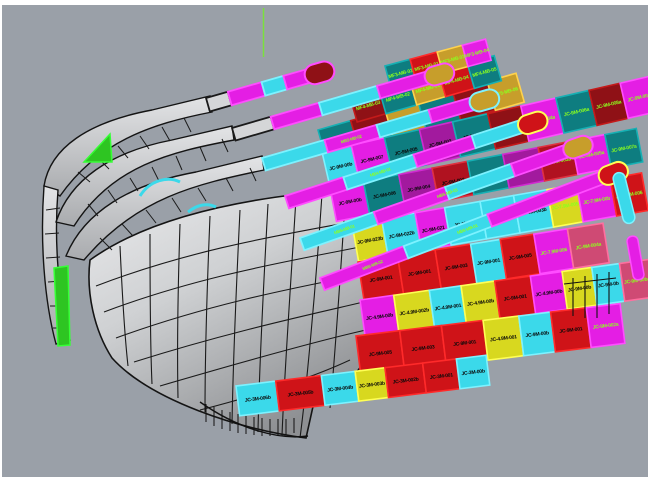 The height and width of the screenshot is (488, 650). Describe the element at coordinates (380, 172) in the screenshot. I see `strip-label: MB4-MB-01` at that location.